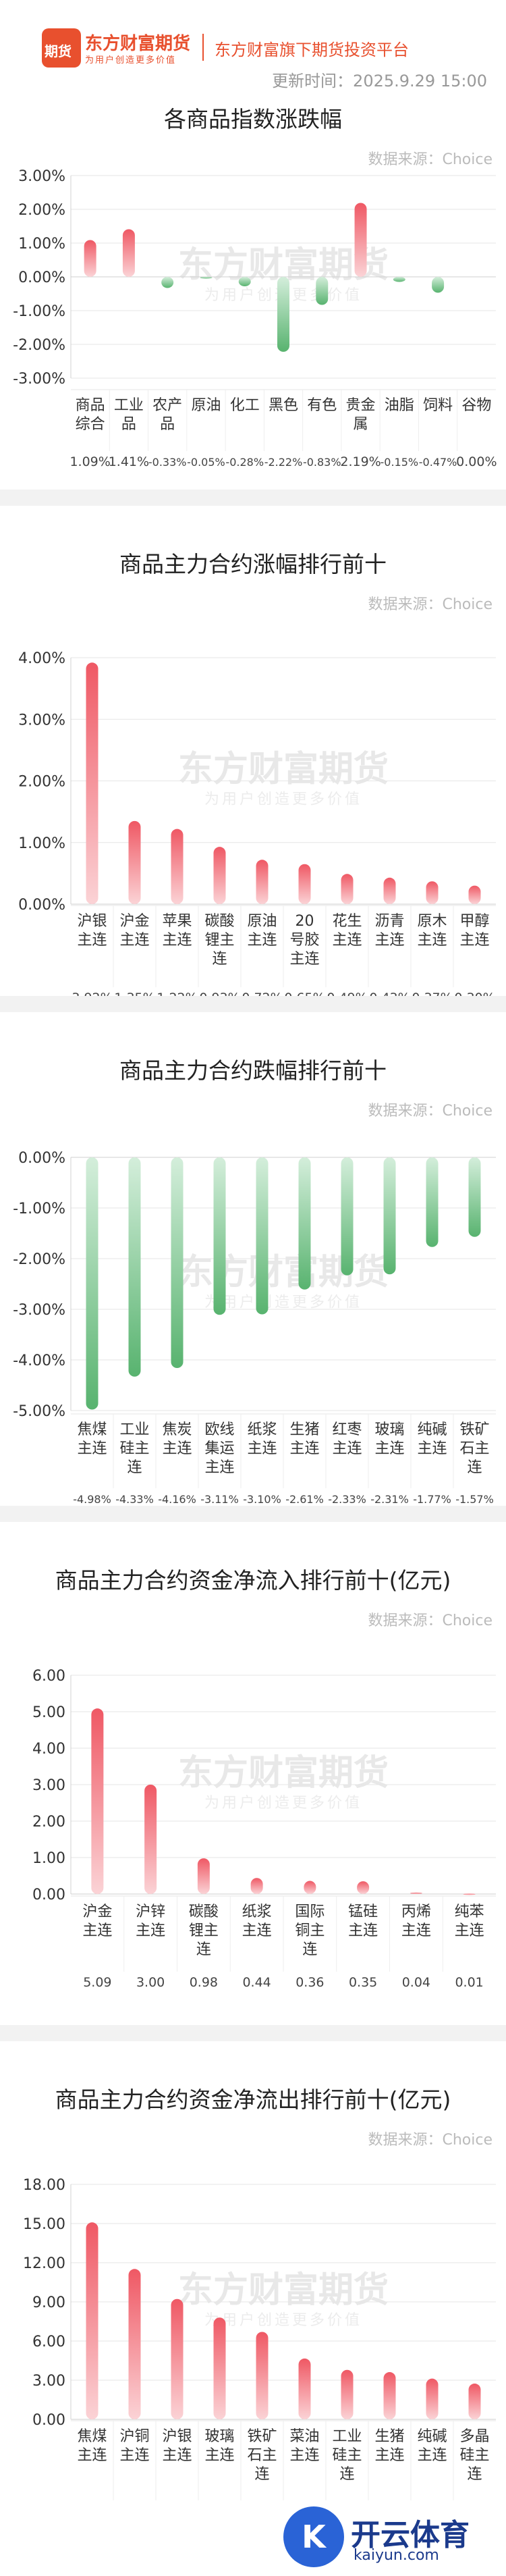  I want to click on chart-title: 商品主力合约资金净流入排行前十(亿元), so click(253, 1581).